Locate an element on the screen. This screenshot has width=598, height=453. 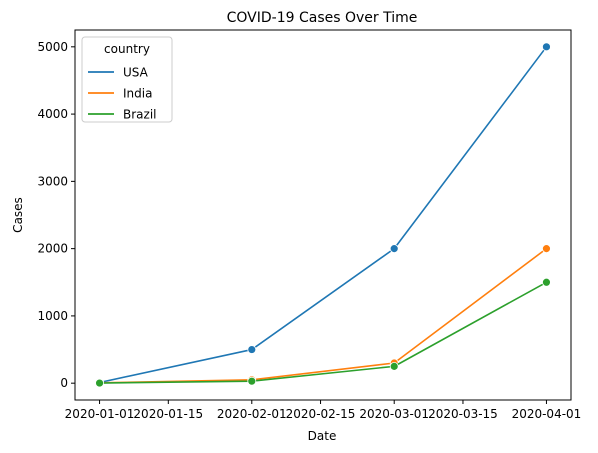
legend: country USA India Brazil is located at coordinates (127, 79).